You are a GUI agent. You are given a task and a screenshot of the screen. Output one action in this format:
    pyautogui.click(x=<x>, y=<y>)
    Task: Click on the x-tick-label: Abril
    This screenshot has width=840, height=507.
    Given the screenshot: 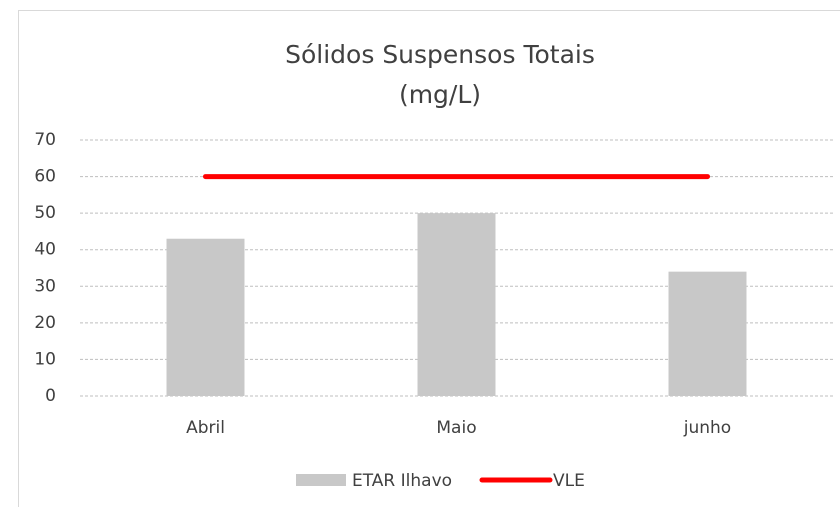 What is the action you would take?
    pyautogui.click(x=205, y=428)
    